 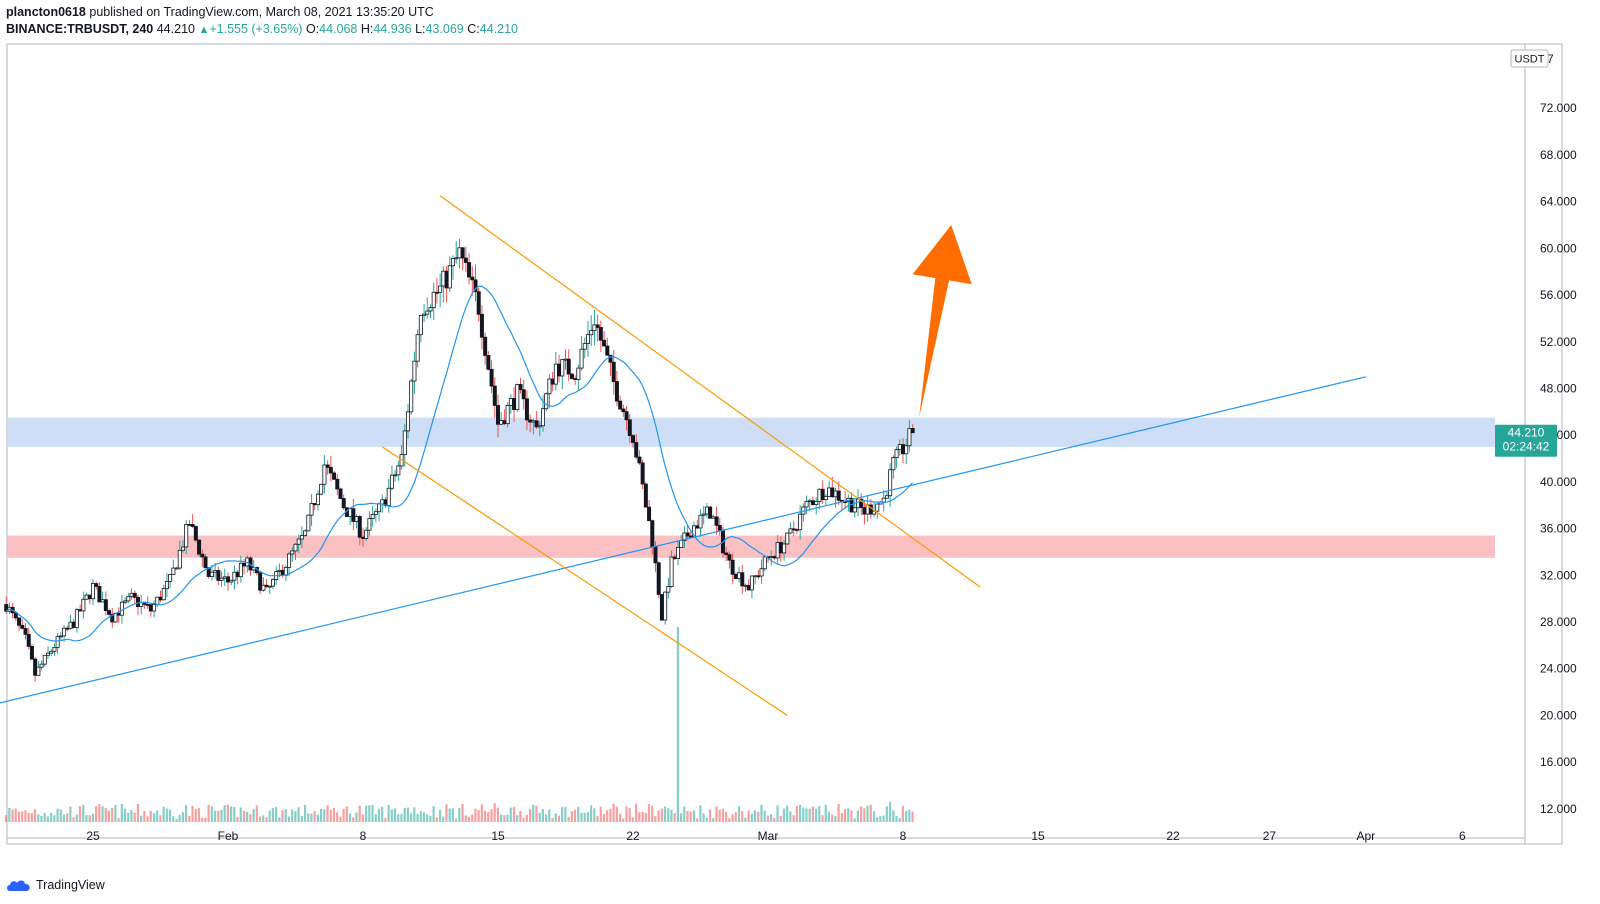 I want to click on tradingview-cloud-icon, so click(x=18, y=885).